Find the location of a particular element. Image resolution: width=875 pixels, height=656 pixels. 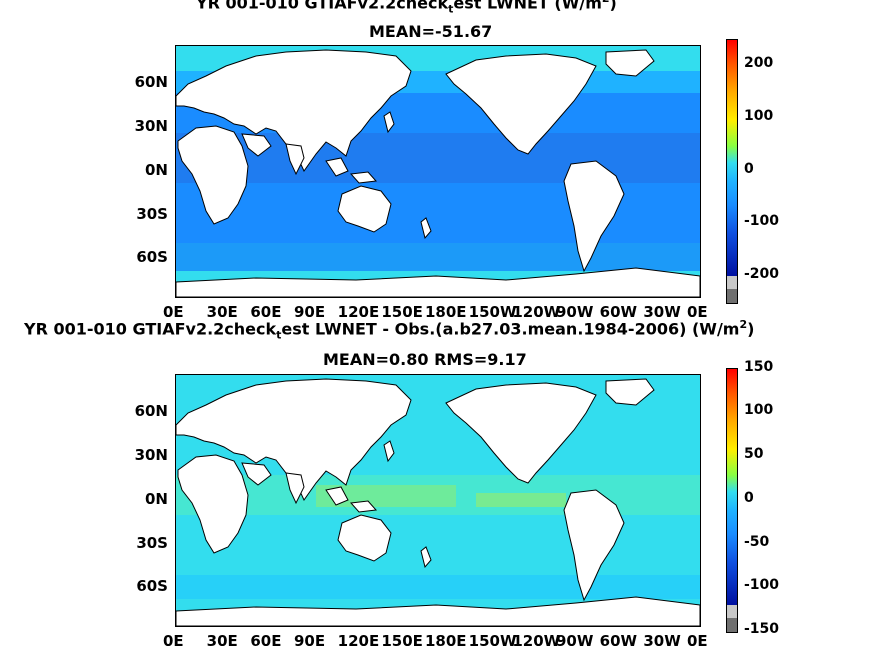

subpolar-band-south is located at coordinates (438, 257).